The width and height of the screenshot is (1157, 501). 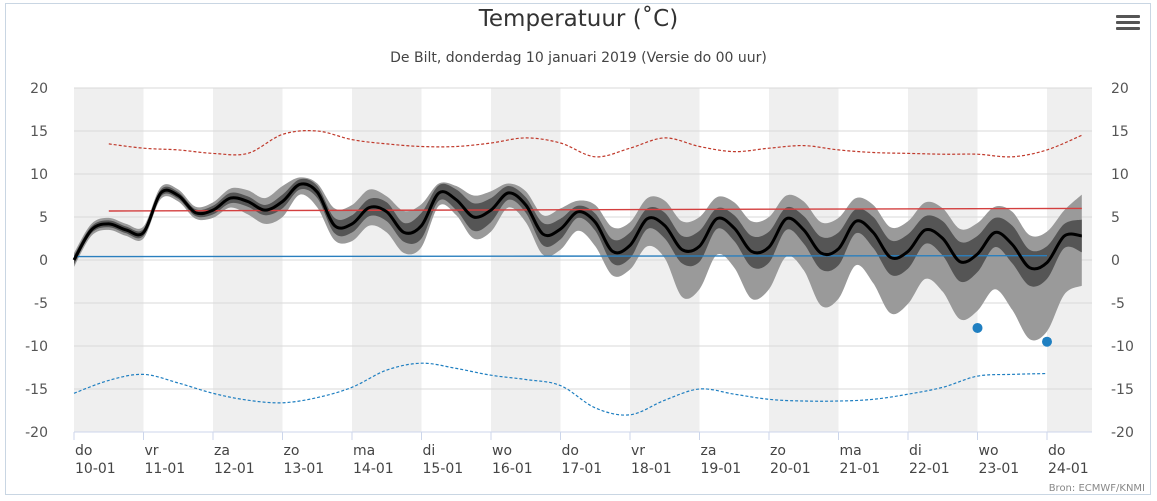 I want to click on x-tick-date: 12-01, so click(x=234, y=469).